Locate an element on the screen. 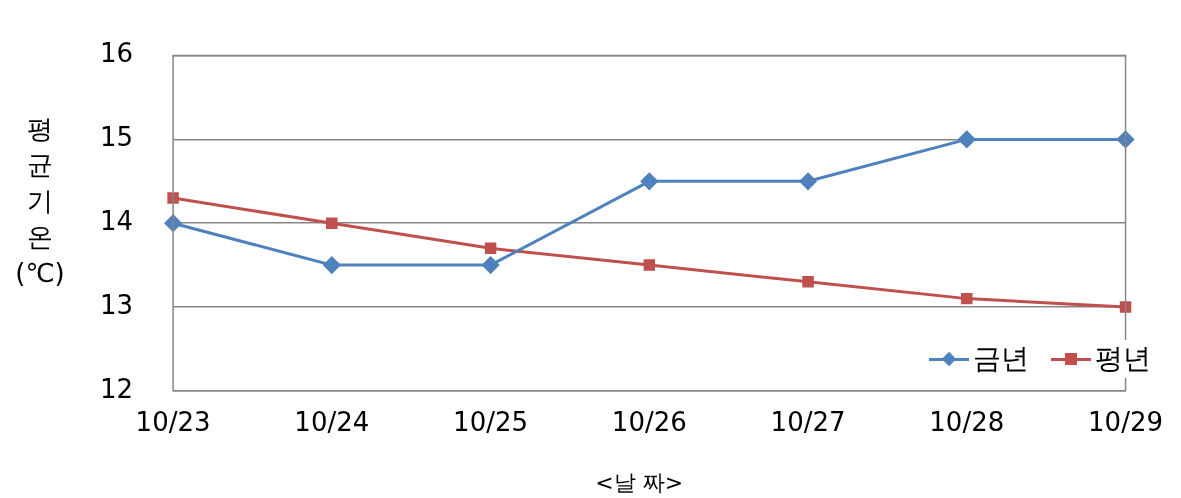 This screenshot has width=1181, height=498. y-tick-label: 13 is located at coordinates (116, 304).